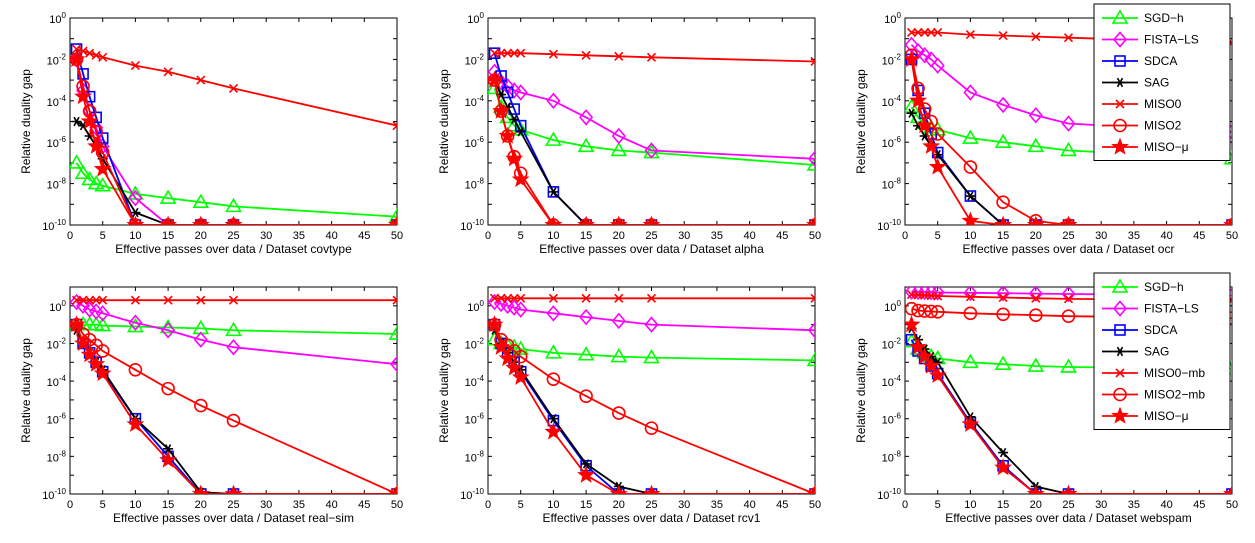  What do you see at coordinates (233, 121) in the screenshot?
I see `plot-area` at bounding box center [233, 121].